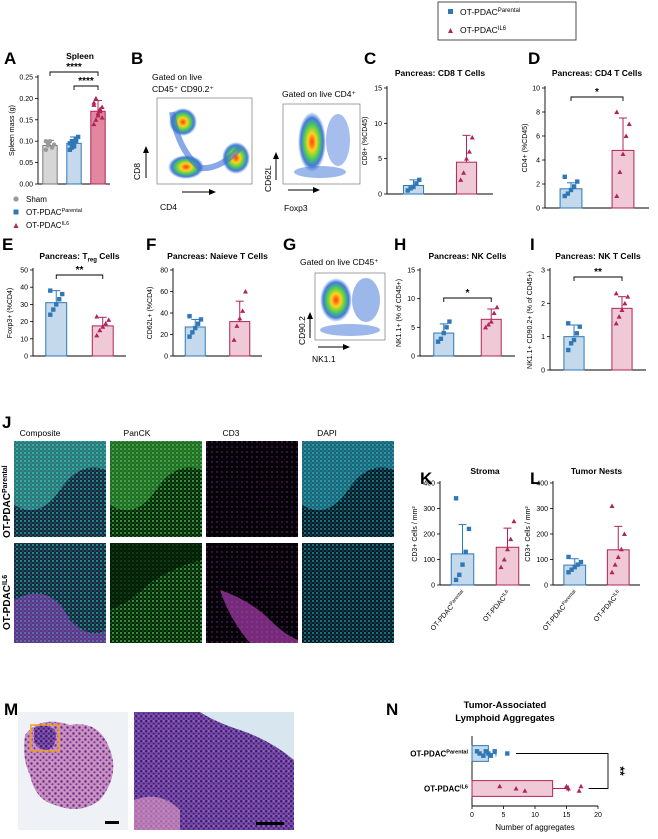 The height and width of the screenshot is (839, 658). What do you see at coordinates (426, 478) in the screenshot?
I see `panel-letter-k: K` at bounding box center [426, 478].